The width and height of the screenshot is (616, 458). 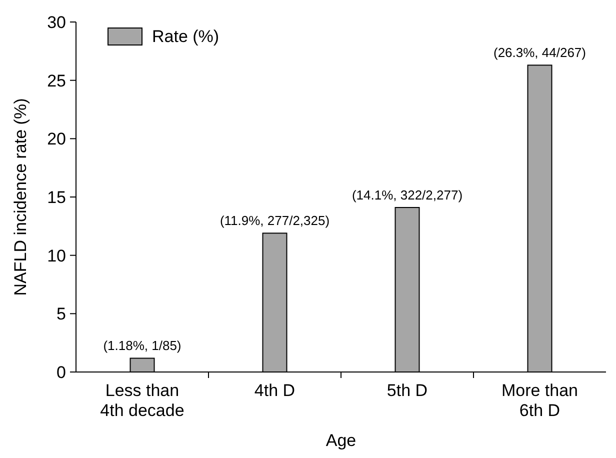 I want to click on x-axis-title: Age, so click(x=341, y=440).